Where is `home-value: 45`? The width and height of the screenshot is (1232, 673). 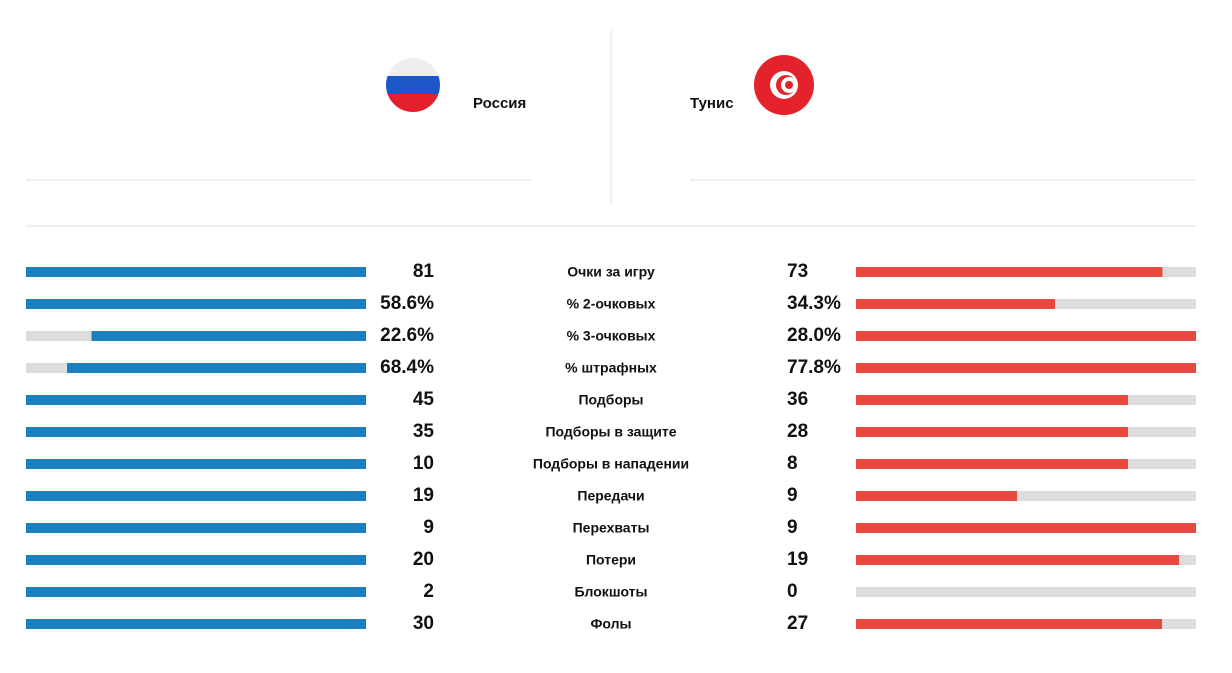
home-value: 45 is located at coordinates (424, 399).